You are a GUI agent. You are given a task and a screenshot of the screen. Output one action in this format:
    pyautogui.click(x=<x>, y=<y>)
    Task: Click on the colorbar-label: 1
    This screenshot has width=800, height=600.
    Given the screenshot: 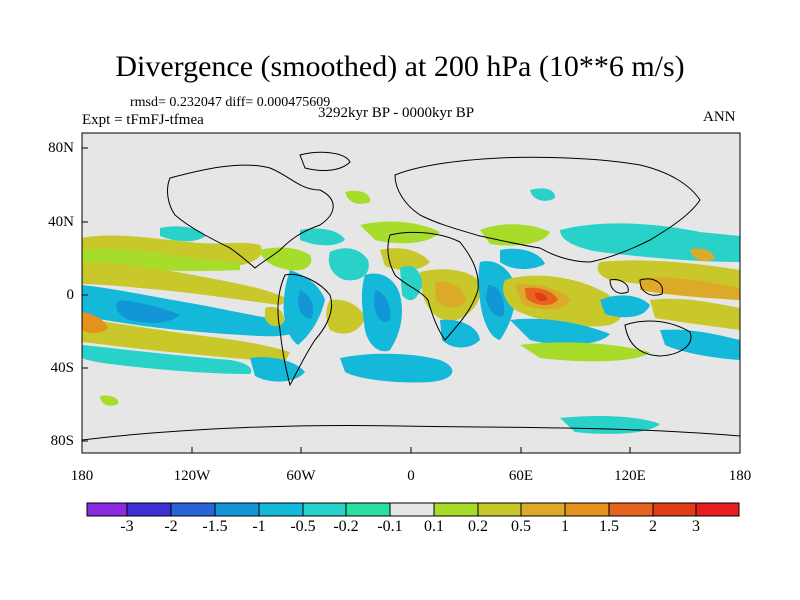 What is the action you would take?
    pyautogui.click(x=565, y=526)
    